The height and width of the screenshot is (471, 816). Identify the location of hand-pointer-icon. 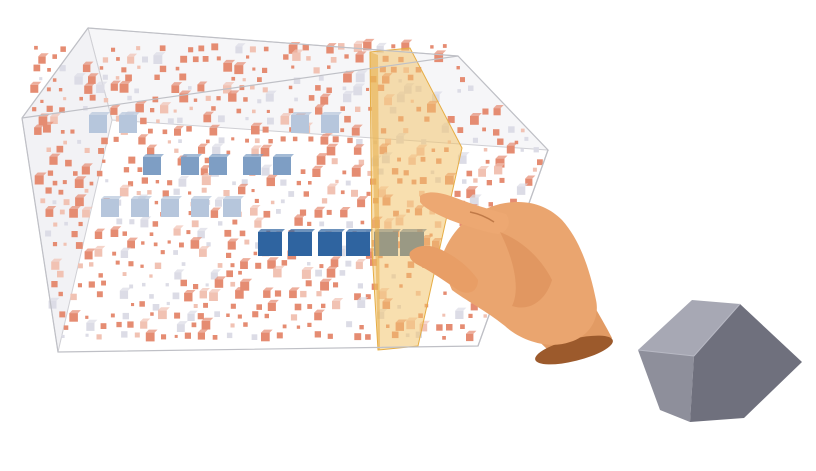
(512, 281).